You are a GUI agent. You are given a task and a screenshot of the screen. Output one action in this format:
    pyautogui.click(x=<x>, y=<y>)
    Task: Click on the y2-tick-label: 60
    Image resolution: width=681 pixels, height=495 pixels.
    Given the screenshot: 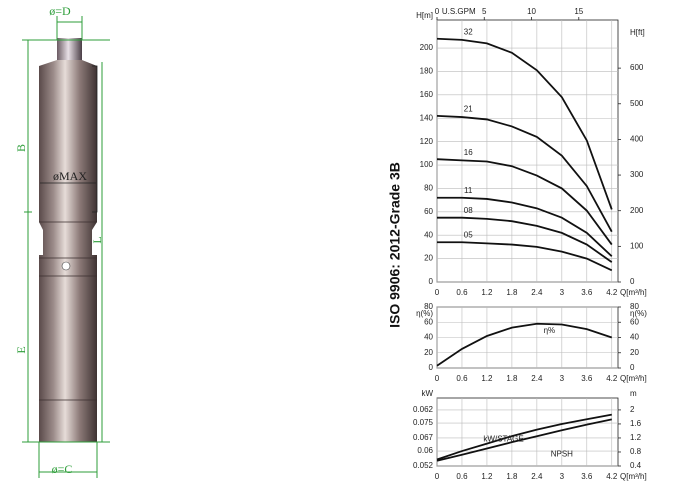 What is the action you would take?
    pyautogui.click(x=634, y=321)
    